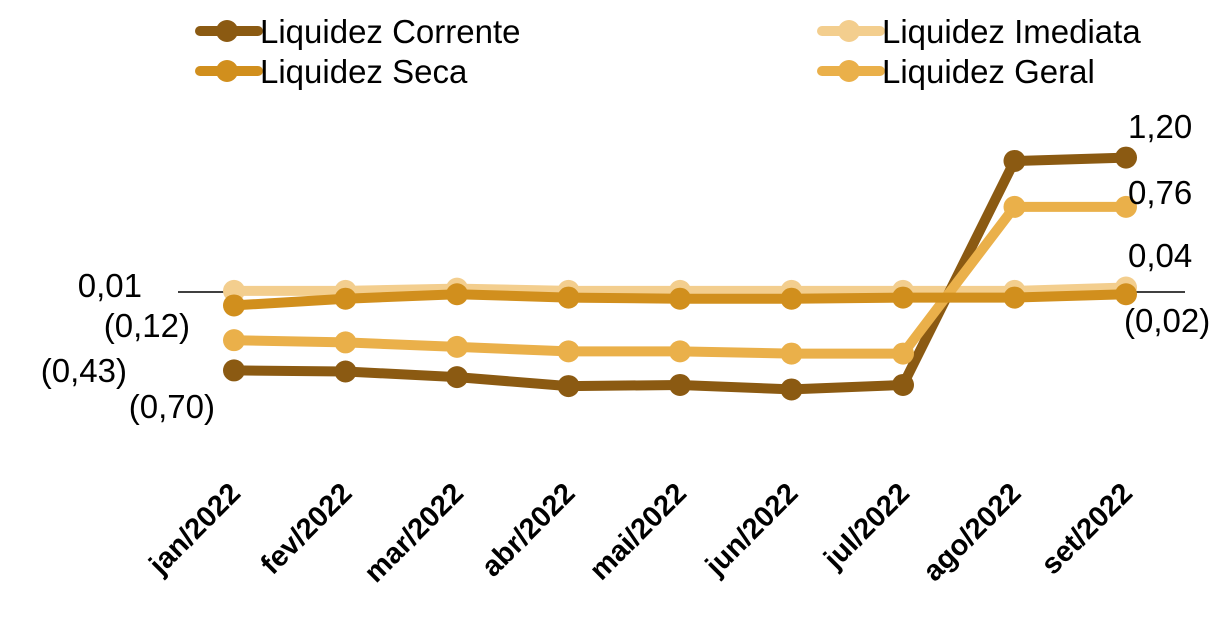 This screenshot has height=623, width=1230. I want to click on data-point-liquidez-geral-jan-2022, so click(234, 340).